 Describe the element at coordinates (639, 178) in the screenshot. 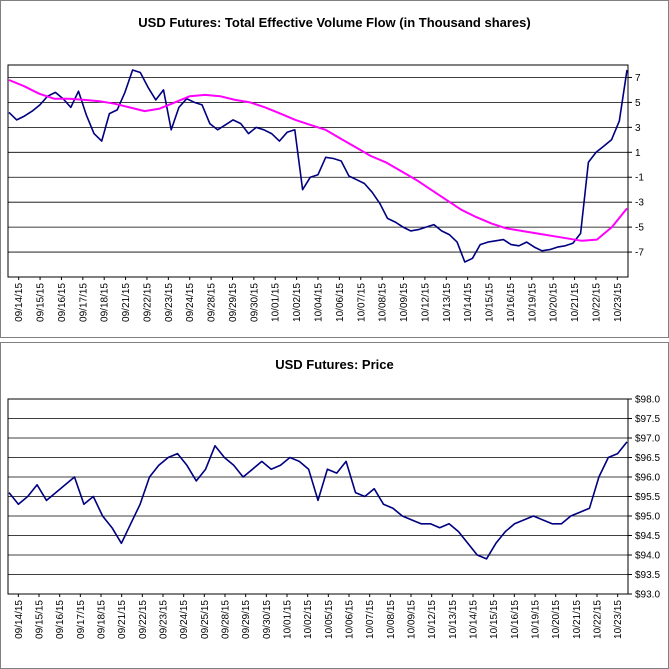

I see `y-tick-label: -1` at that location.